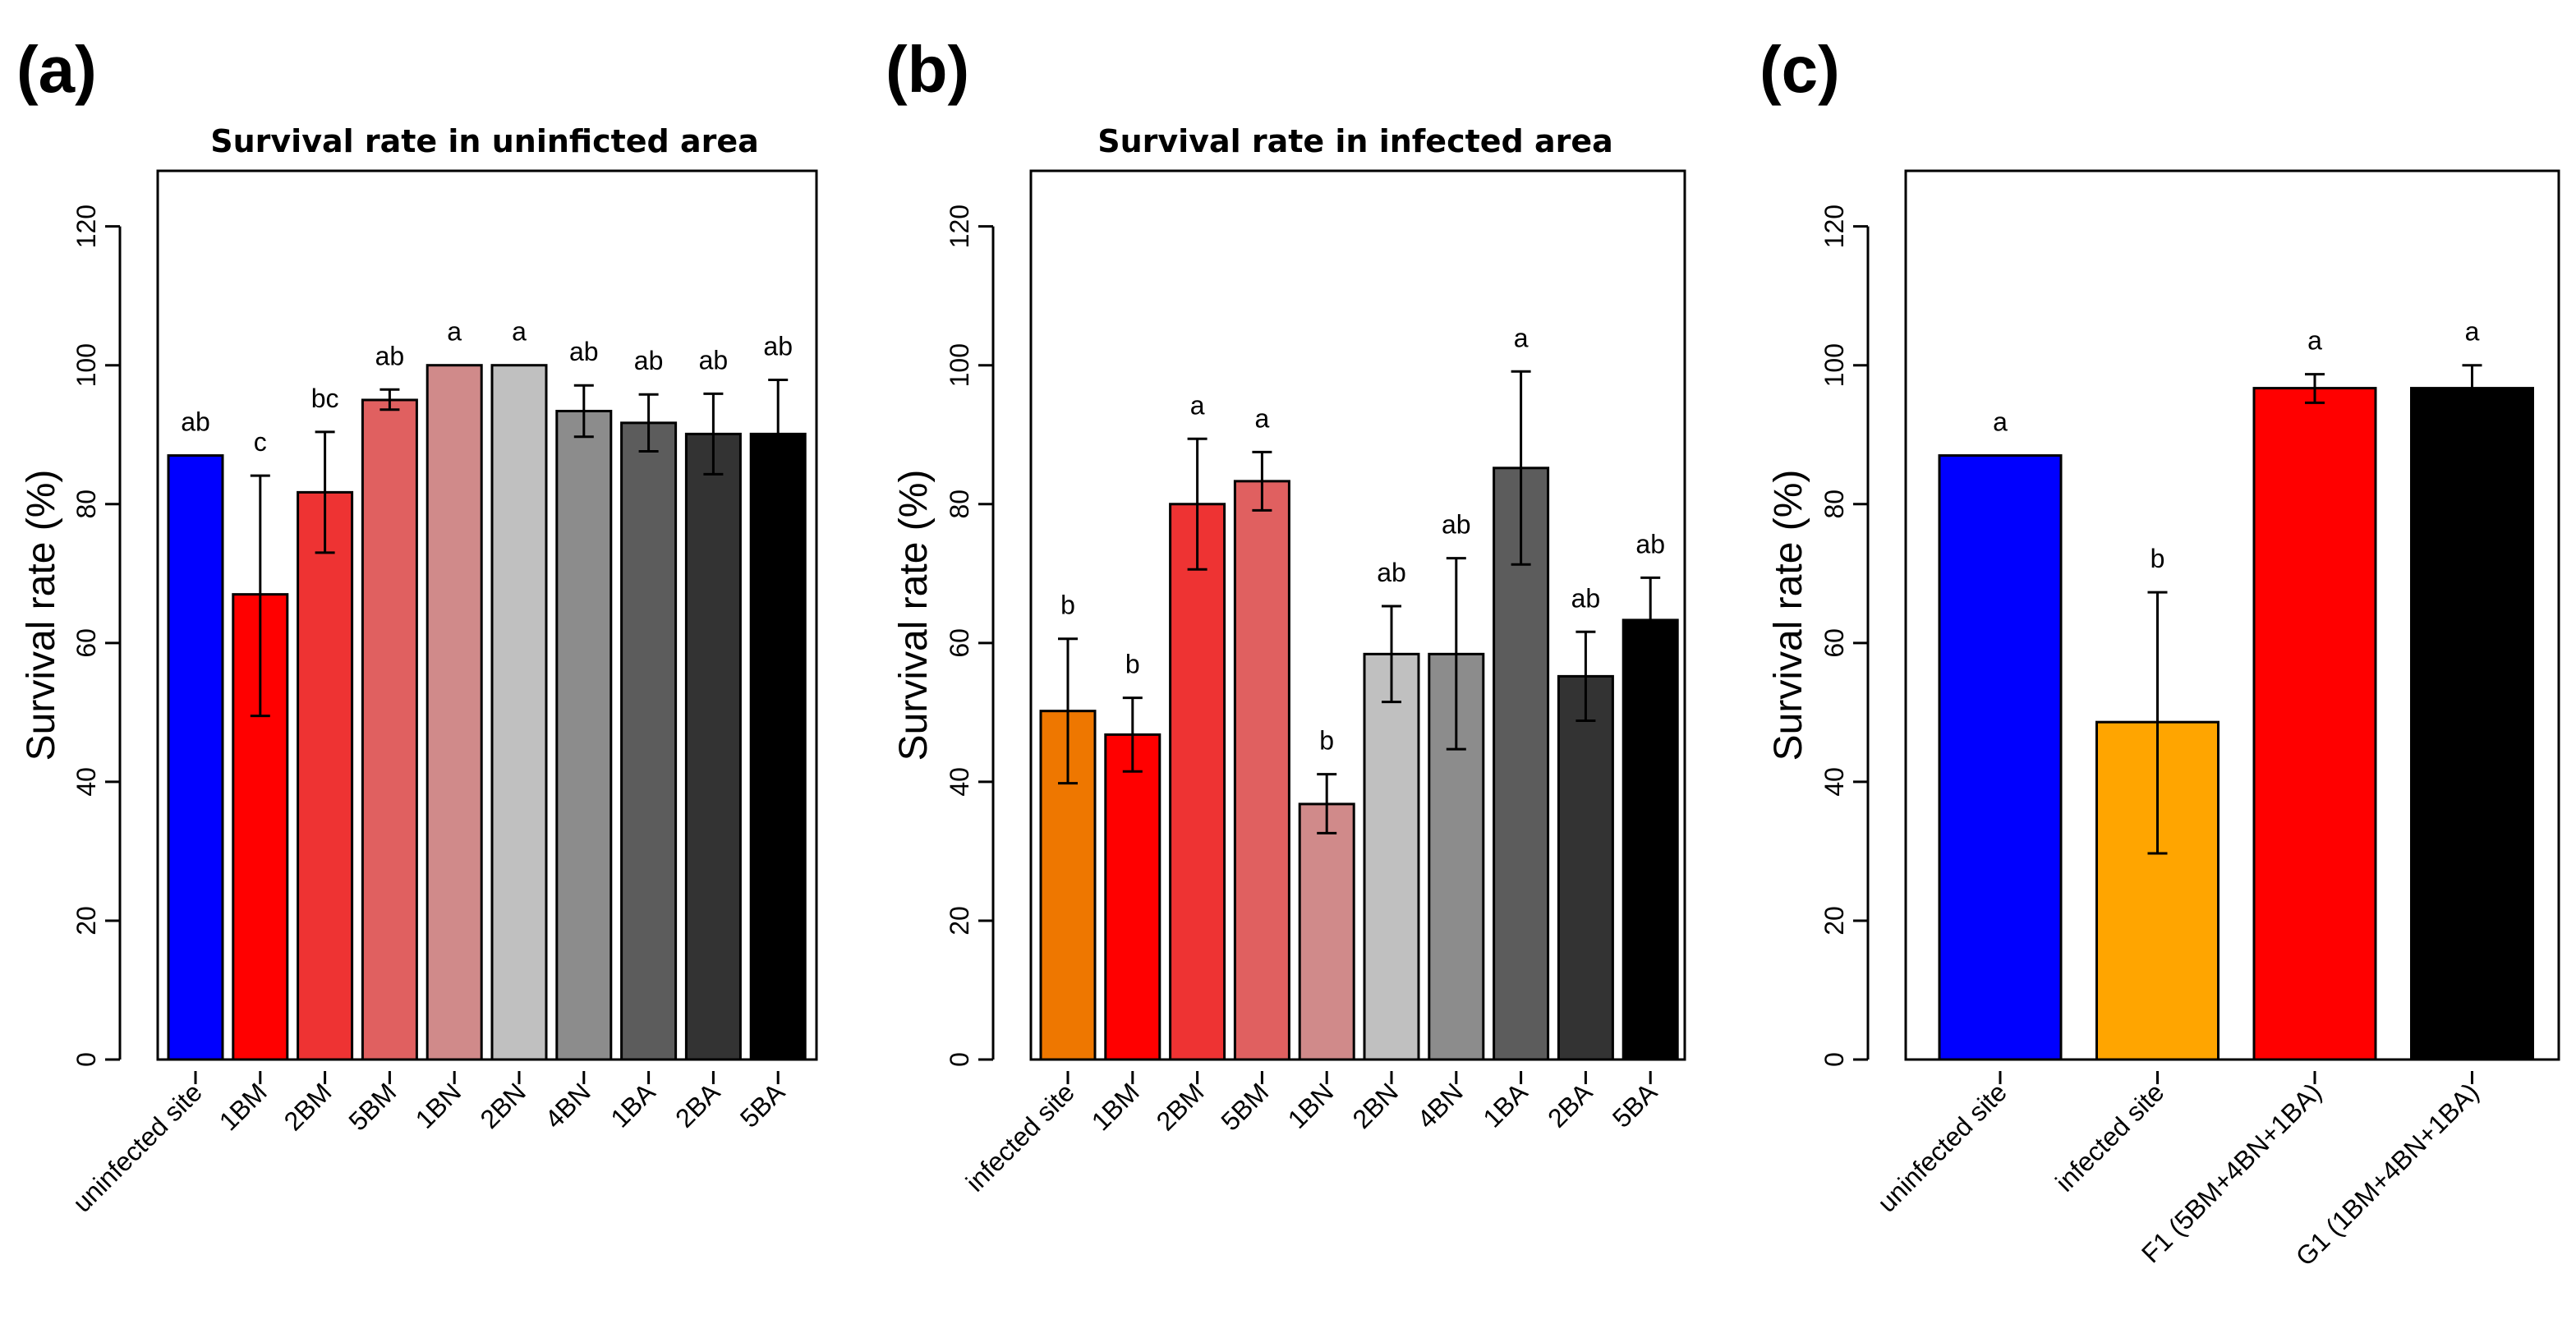 The image size is (2576, 1324). What do you see at coordinates (927, 69) in the screenshot?
I see `panel-label: (b)` at bounding box center [927, 69].